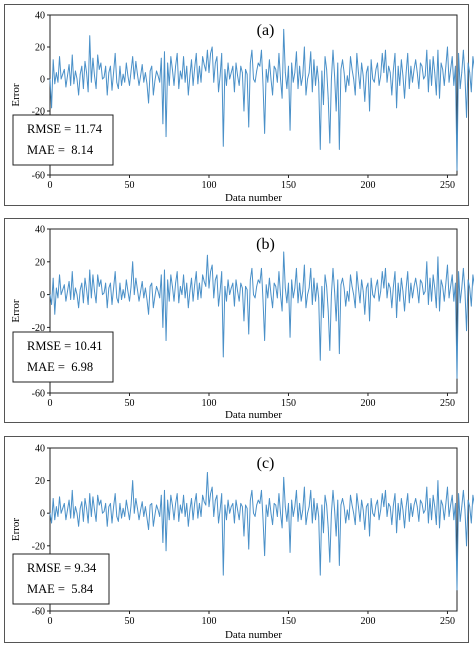 Image resolution: width=474 pixels, height=647 pixels. Describe the element at coordinates (42, 80) in the screenshot. I see `y-tick-label: 0` at that location.